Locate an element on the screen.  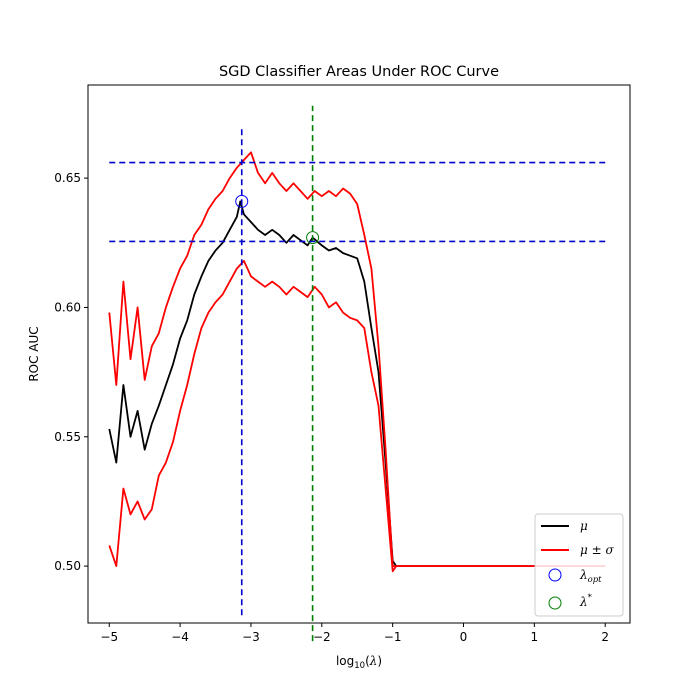
x-axis-label-close: ) is located at coordinates (379, 661).